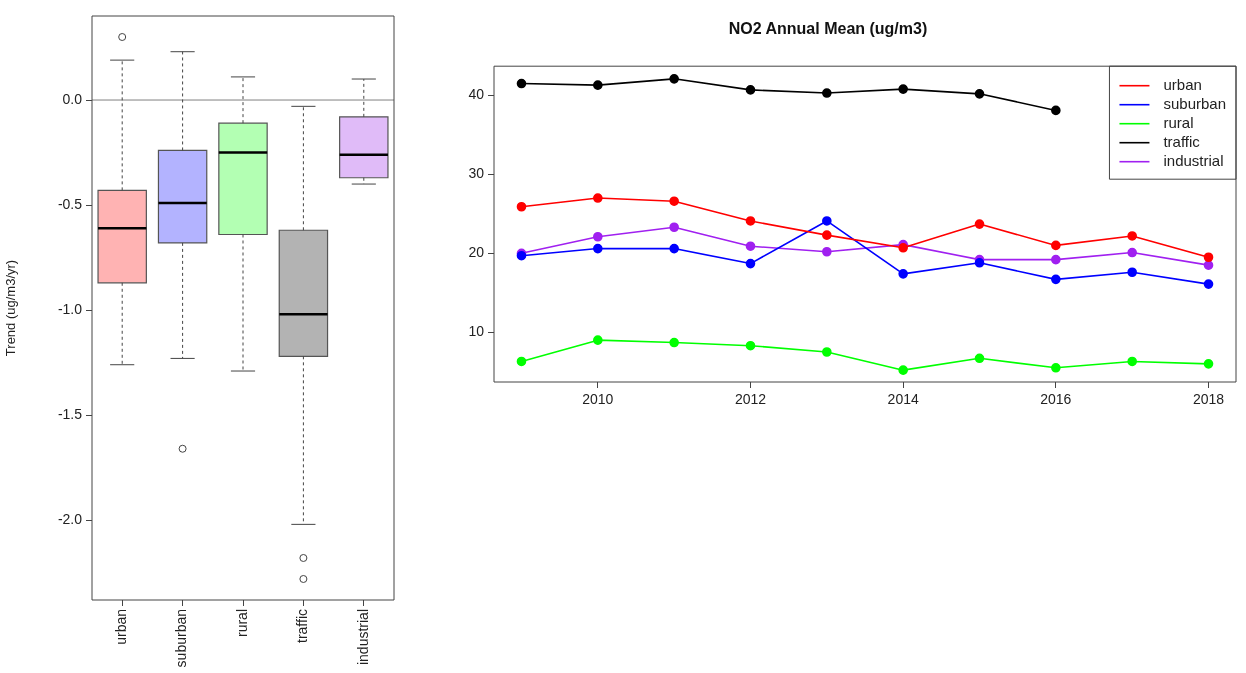 Image resolution: width=1246 pixels, height=673 pixels. Describe the element at coordinates (1193, 160) in the screenshot. I see `legend-label: industrial` at that location.